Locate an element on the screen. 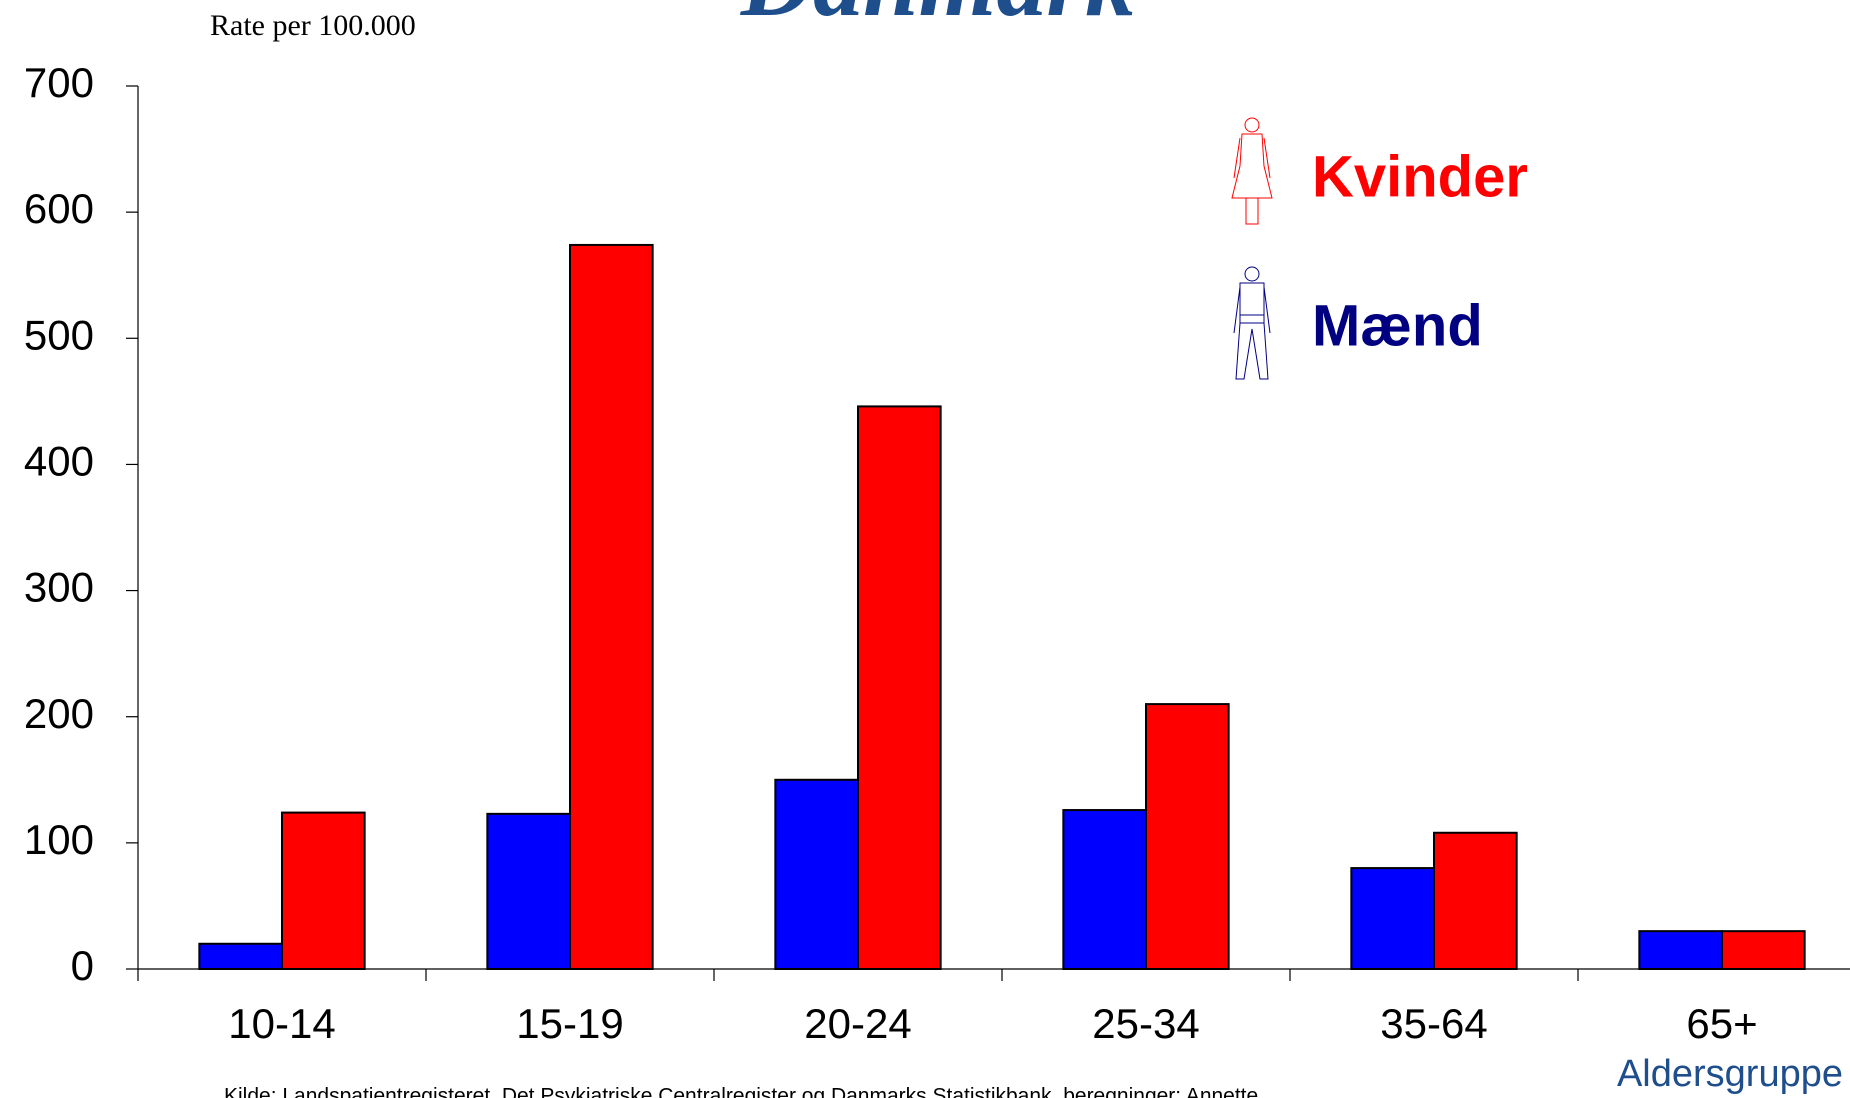 The width and height of the screenshot is (1850, 1098). x-tick-label: 20-24 is located at coordinates (857, 1023).